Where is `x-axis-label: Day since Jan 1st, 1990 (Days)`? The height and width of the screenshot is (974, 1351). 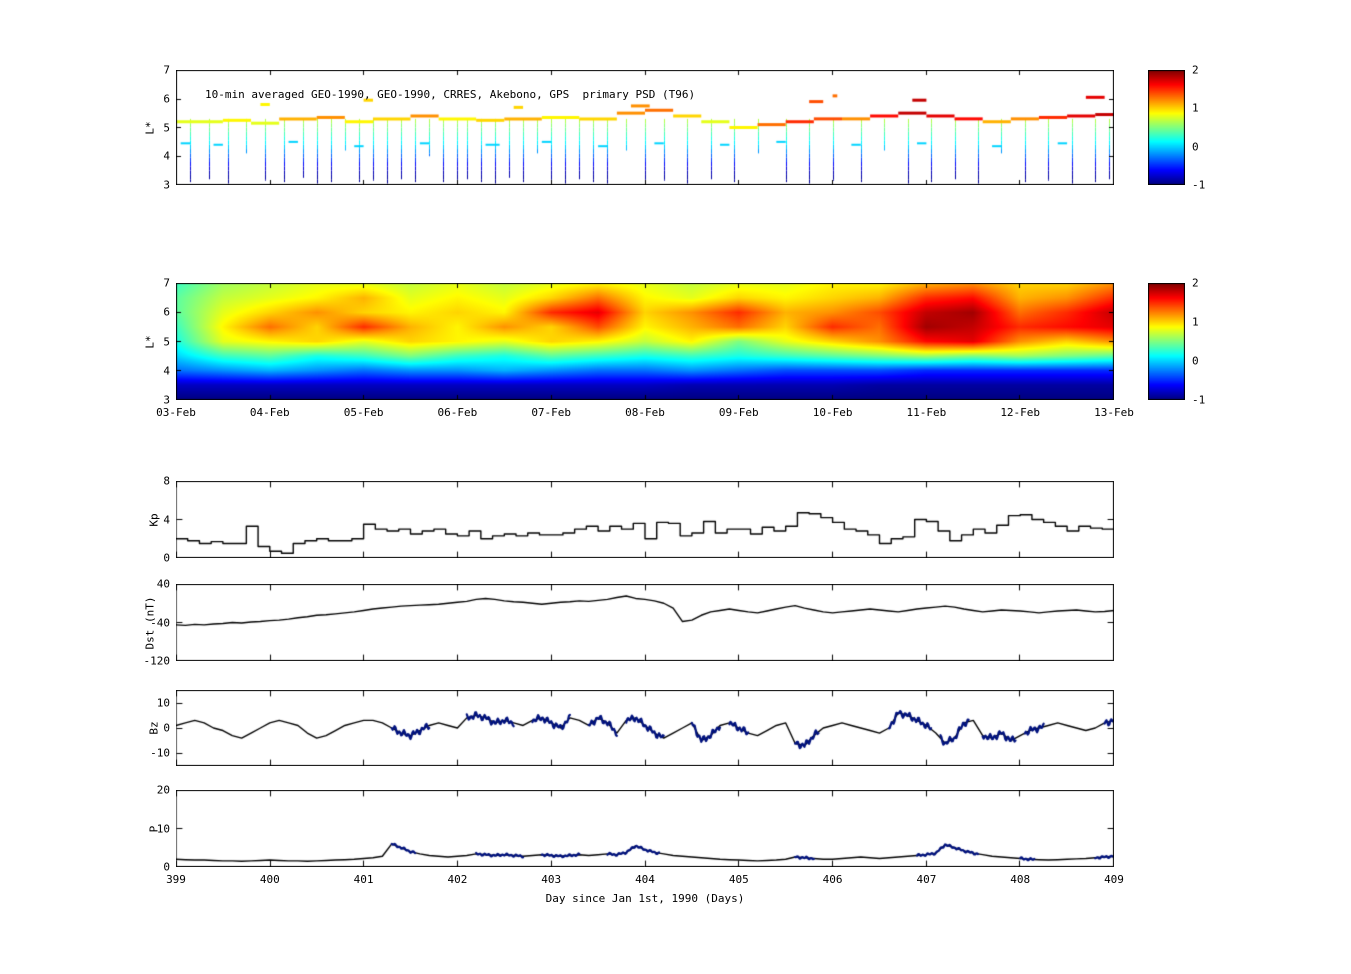 x-axis-label: Day since Jan 1st, 1990 (Days) is located at coordinates (645, 898).